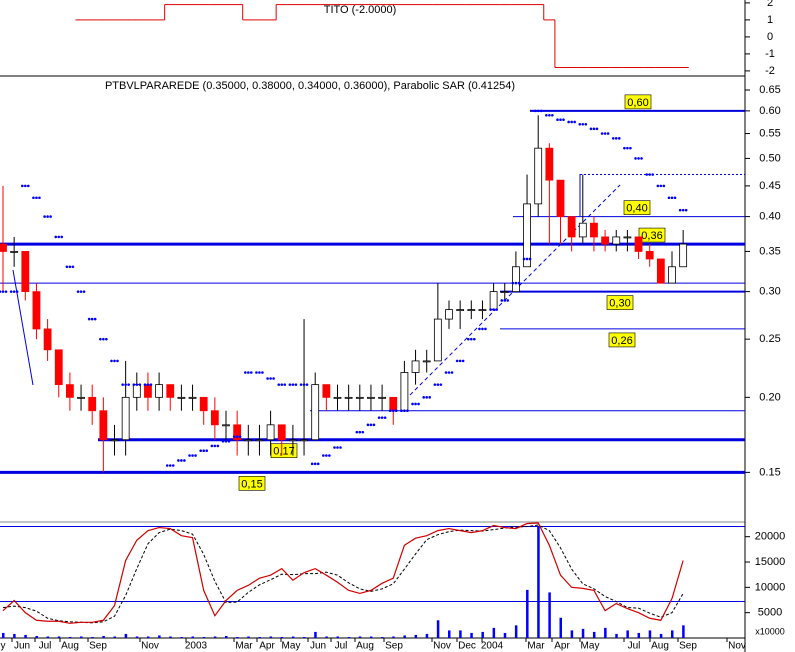 Image resolution: width=795 pixels, height=652 pixels. What do you see at coordinates (590, 646) in the screenshot?
I see `x-tick-label: May` at bounding box center [590, 646].